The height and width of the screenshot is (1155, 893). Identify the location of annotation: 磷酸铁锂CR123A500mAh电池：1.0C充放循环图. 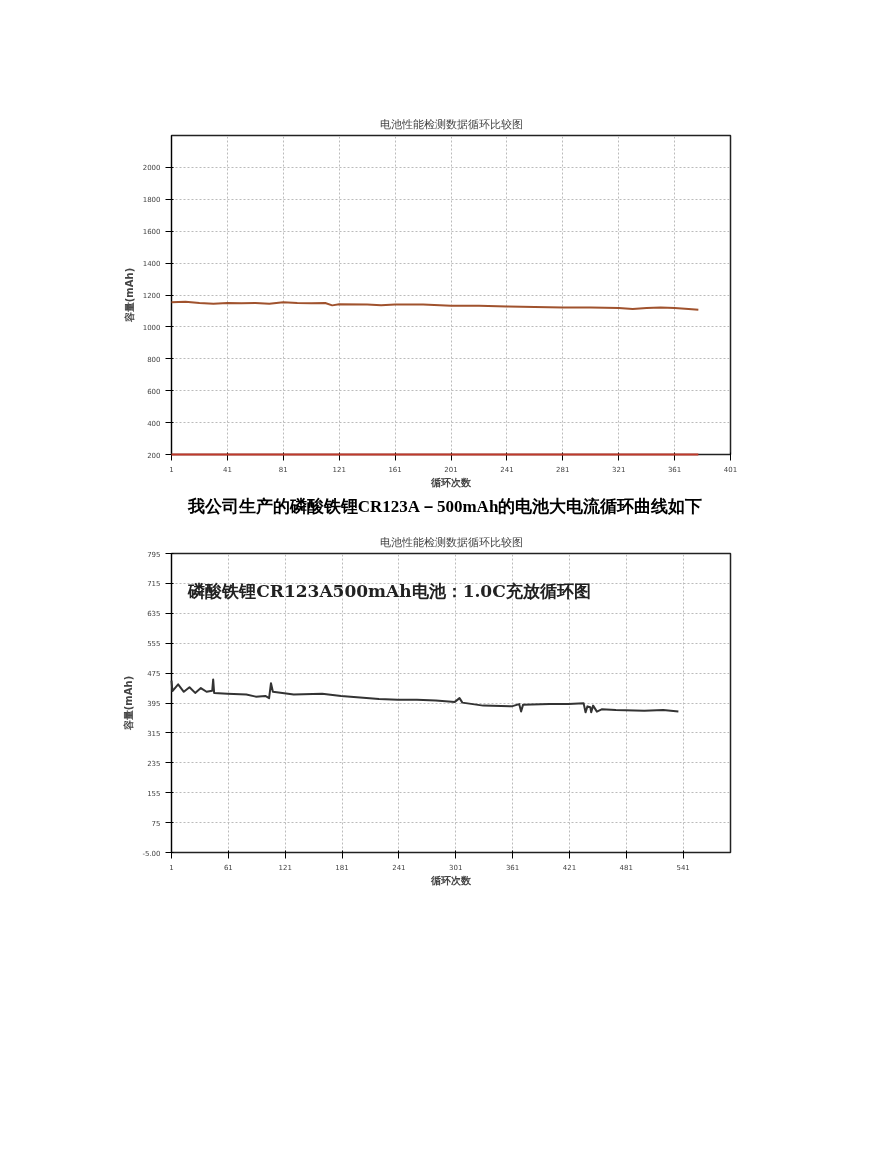
(389, 591).